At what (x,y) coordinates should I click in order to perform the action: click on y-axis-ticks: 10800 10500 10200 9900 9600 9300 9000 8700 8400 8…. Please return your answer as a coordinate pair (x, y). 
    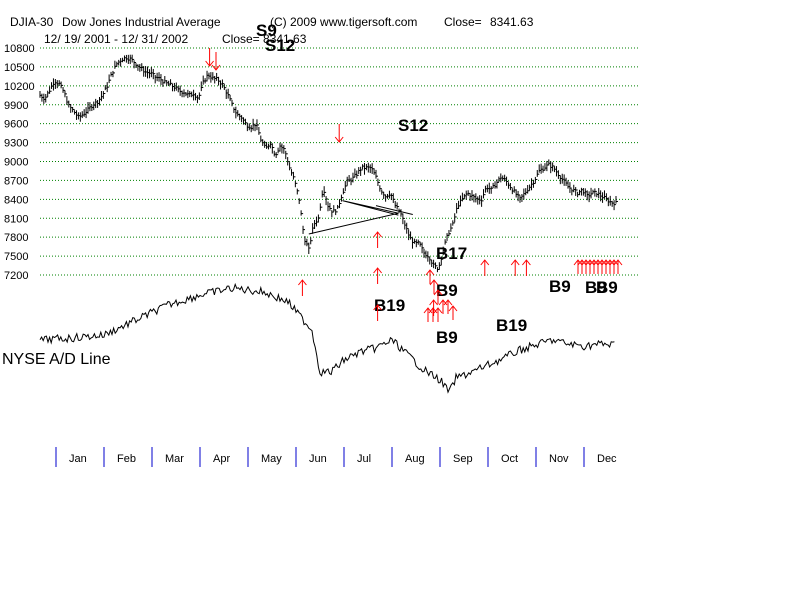
    Looking at the image, I should click on (19, 162).